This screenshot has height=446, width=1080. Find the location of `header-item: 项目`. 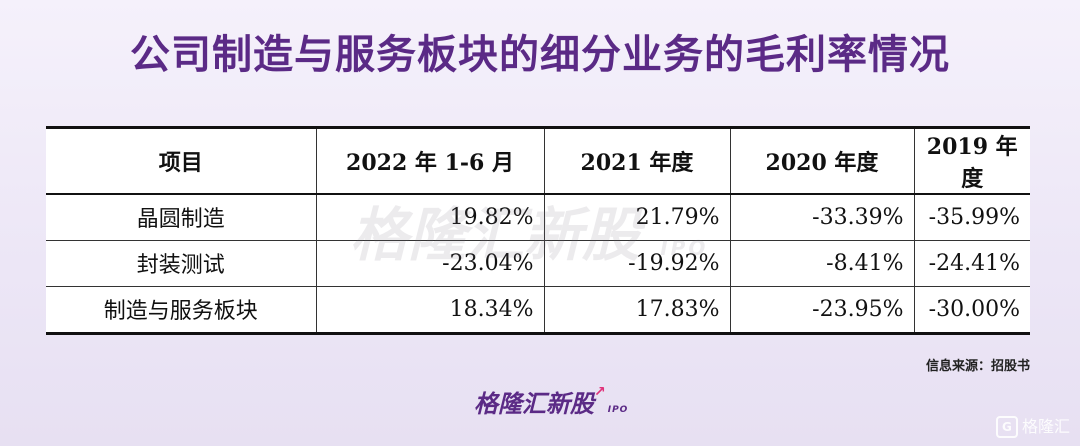

header-item: 项目 is located at coordinates (181, 162).